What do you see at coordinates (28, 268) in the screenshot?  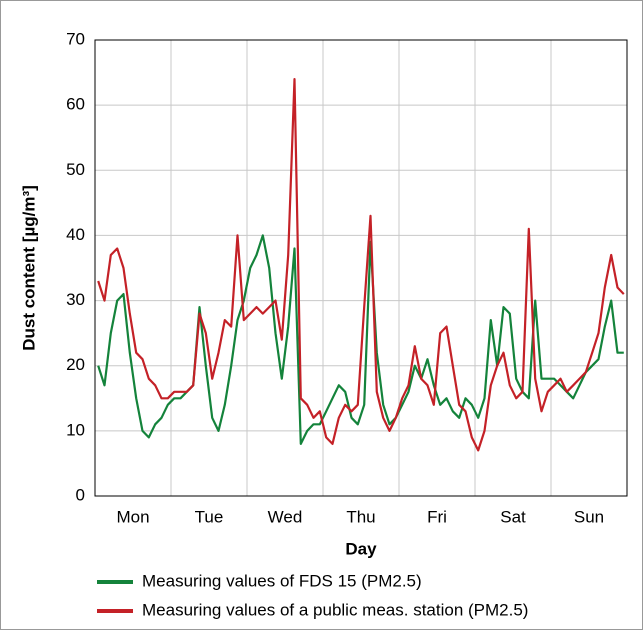 I see `y-axis-label: Dust content [µg/m³]` at bounding box center [28, 268].